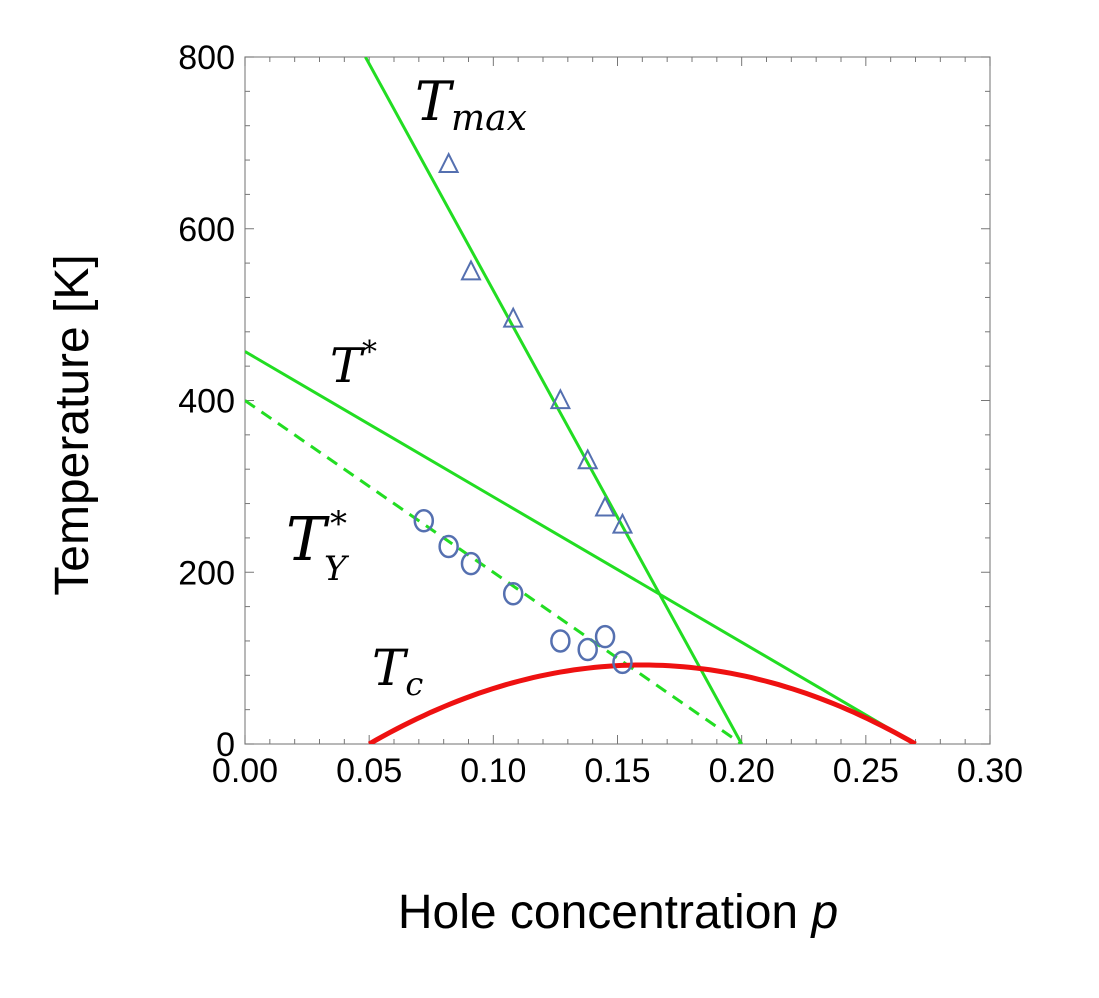 This screenshot has height=998, width=1099. I want to click on tstar-label: T*, so click(353, 364).